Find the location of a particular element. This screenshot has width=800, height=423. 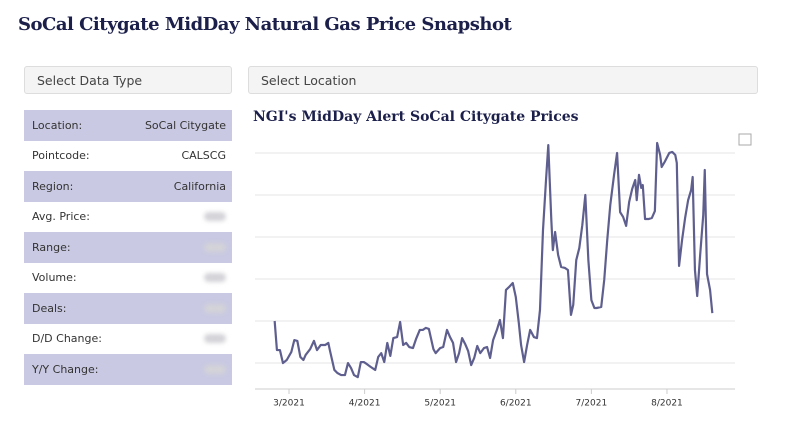

info-row: Deals: is located at coordinates (128, 308).